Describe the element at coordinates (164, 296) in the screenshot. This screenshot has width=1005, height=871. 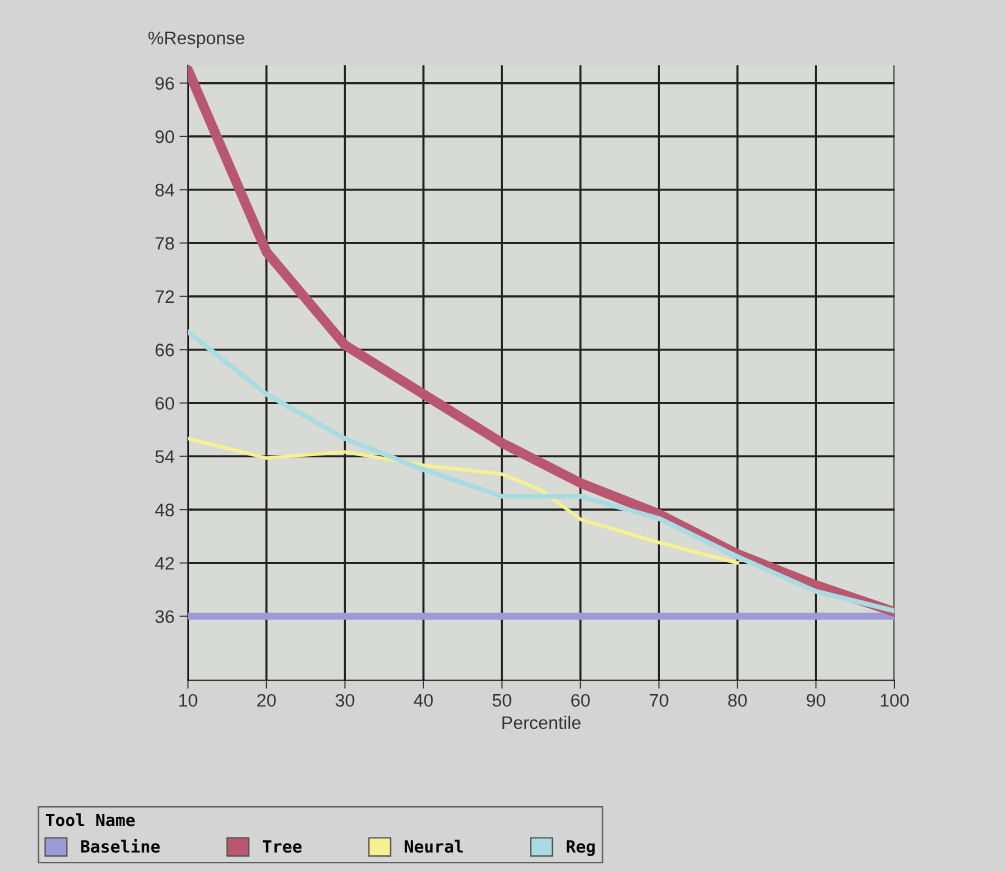
I see `y-tick-label: 72` at that location.